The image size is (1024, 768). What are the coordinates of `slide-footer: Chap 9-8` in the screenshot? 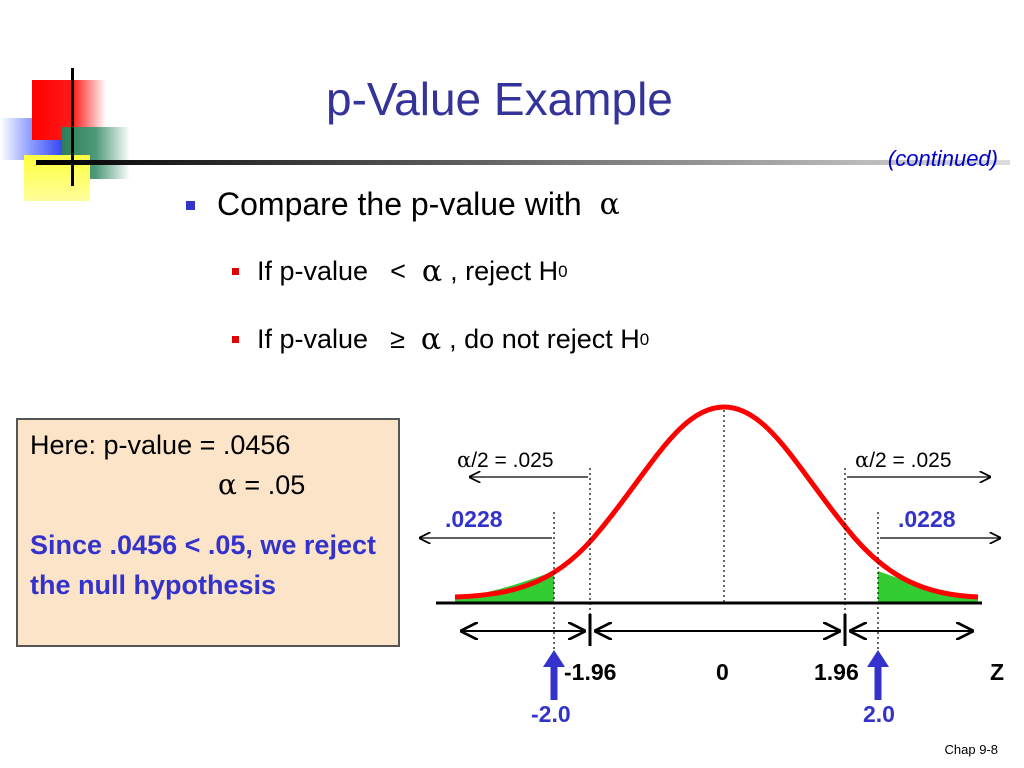 It's located at (971, 749).